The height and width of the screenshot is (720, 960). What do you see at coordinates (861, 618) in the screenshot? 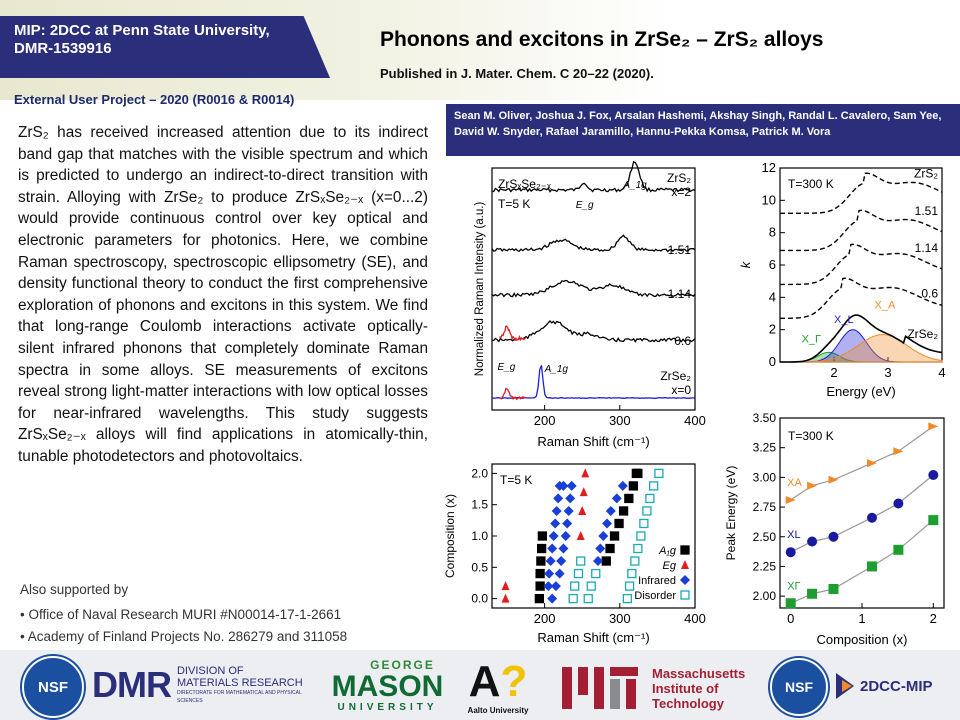
I see `x-tick-label: 1` at bounding box center [861, 618].